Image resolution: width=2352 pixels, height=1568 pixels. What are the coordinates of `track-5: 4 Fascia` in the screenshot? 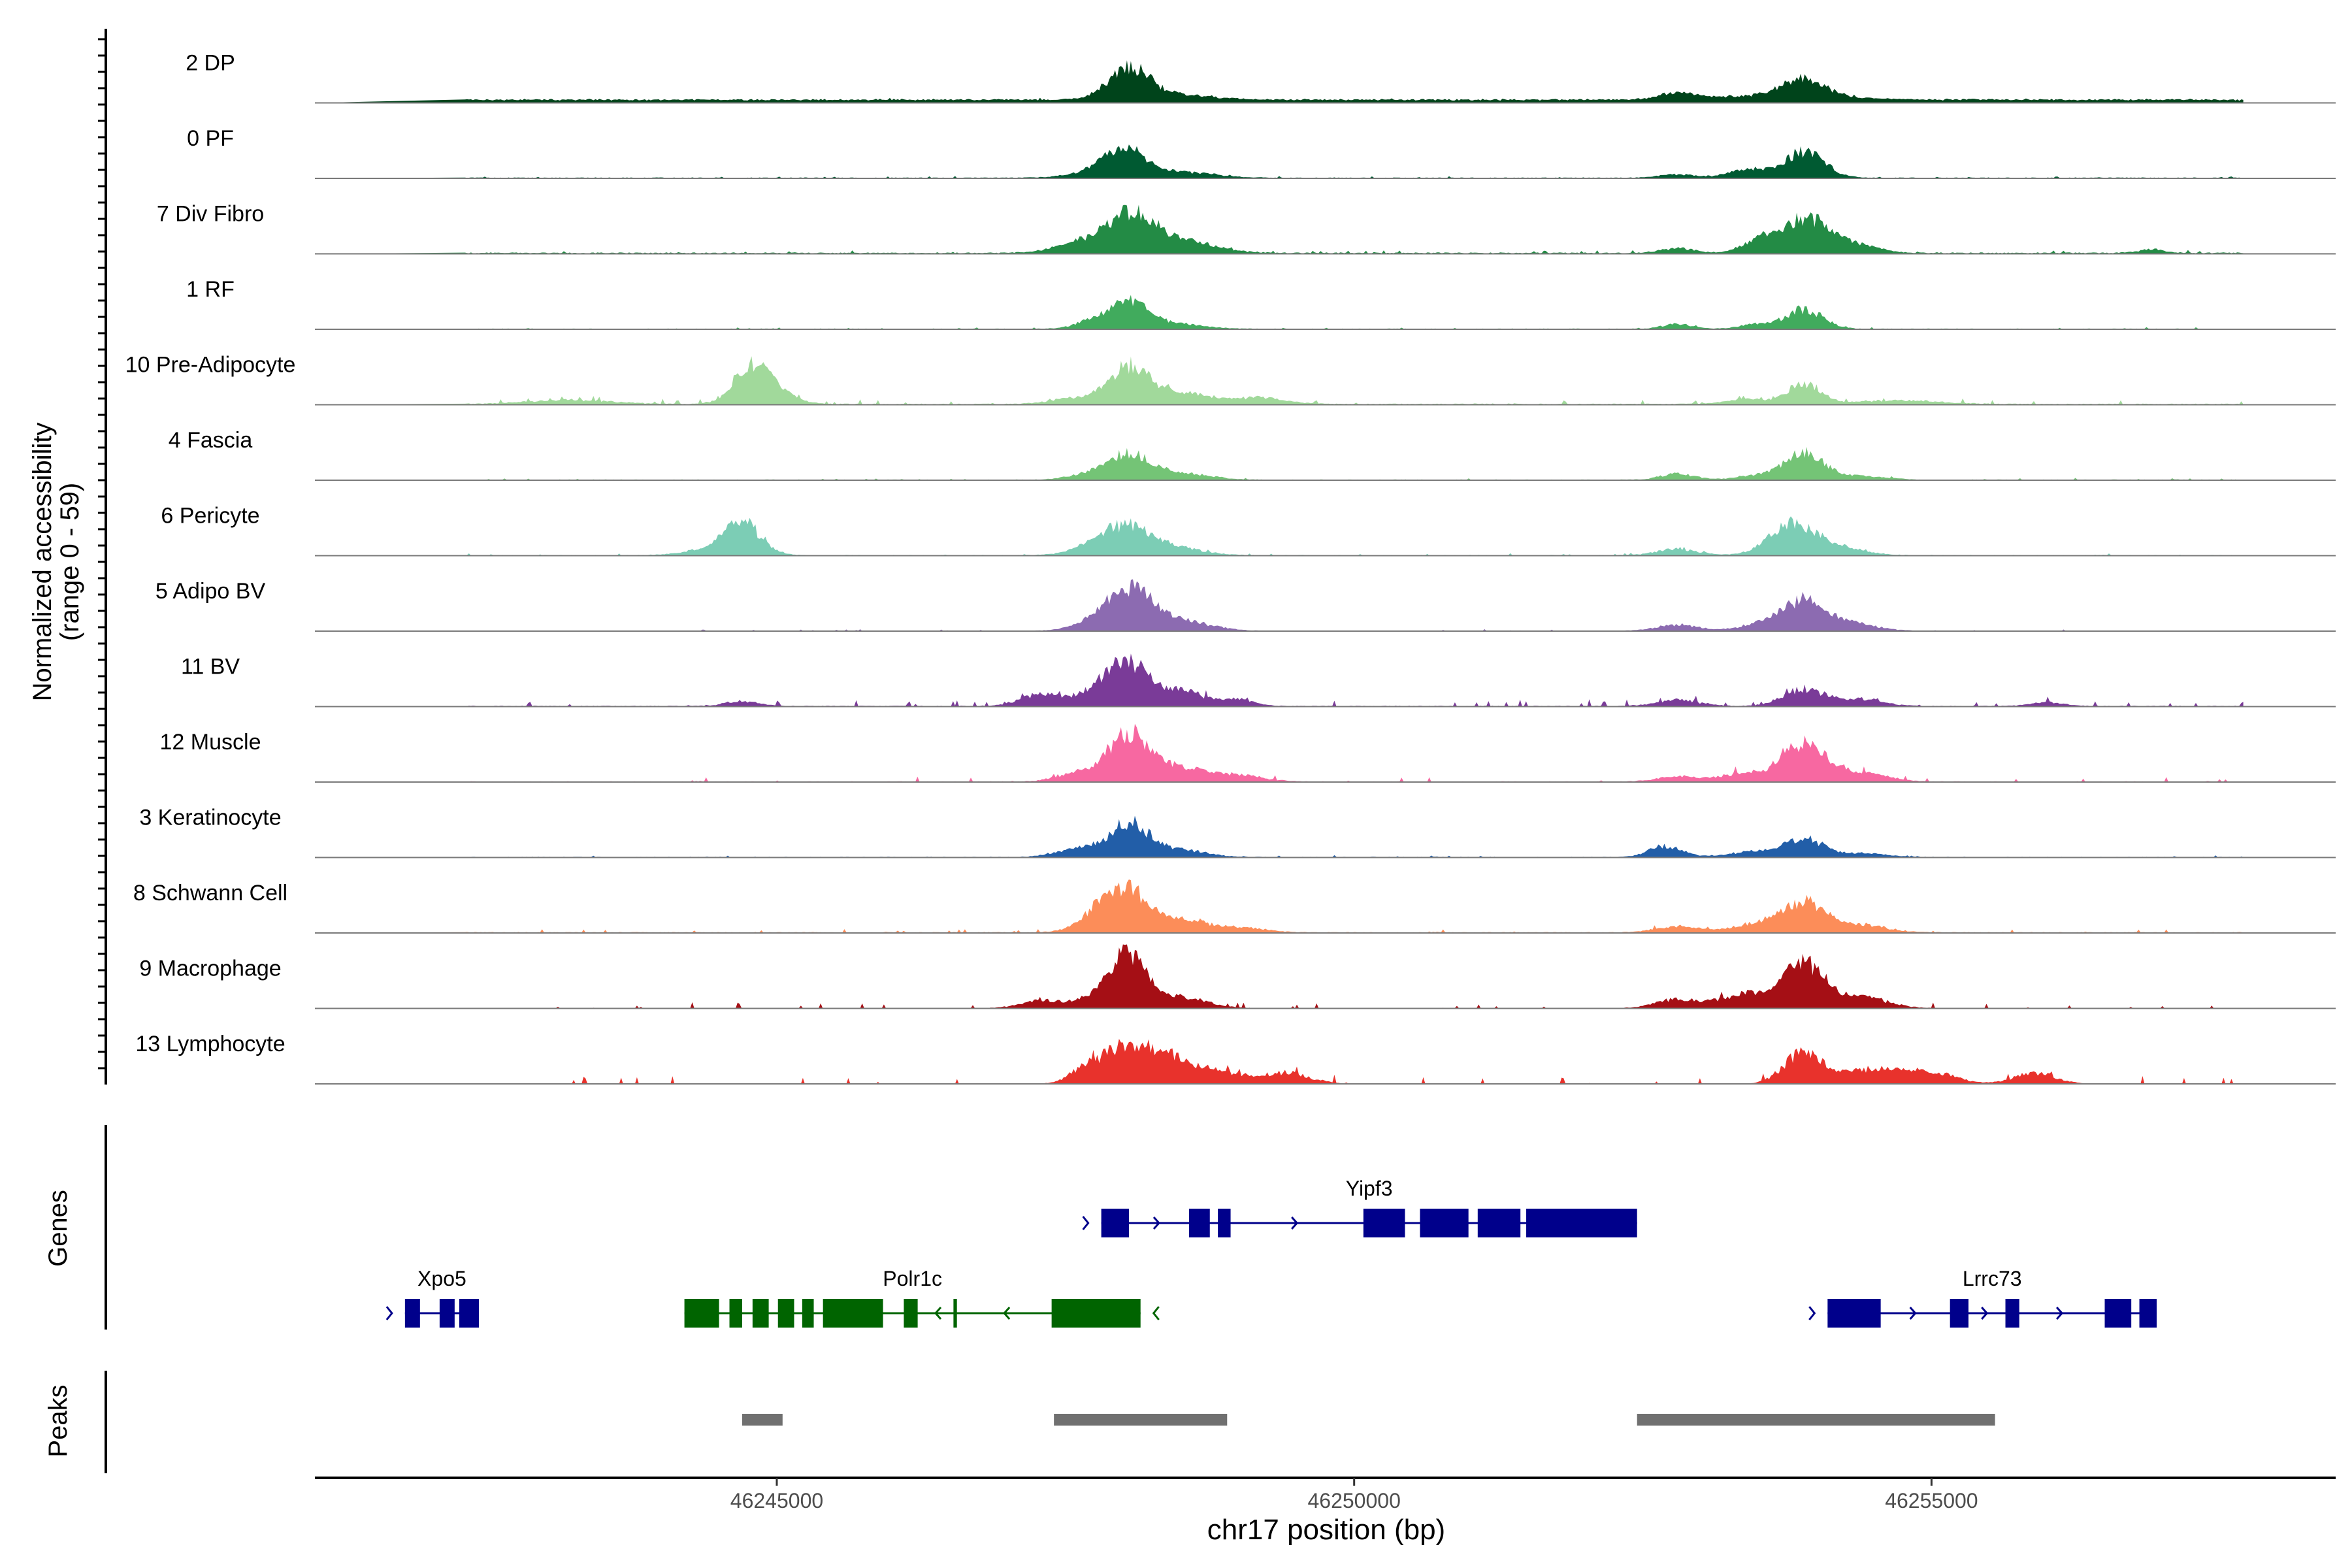 It's located at (1252, 454).